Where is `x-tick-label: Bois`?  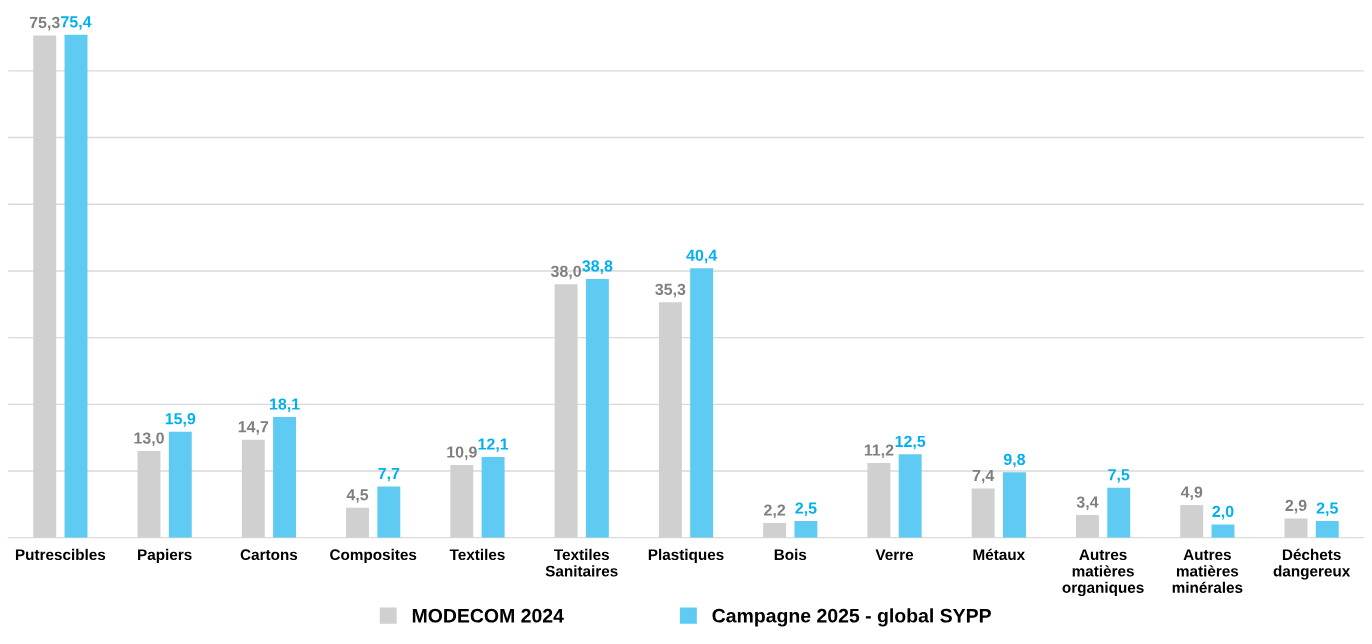 x-tick-label: Bois is located at coordinates (790, 554).